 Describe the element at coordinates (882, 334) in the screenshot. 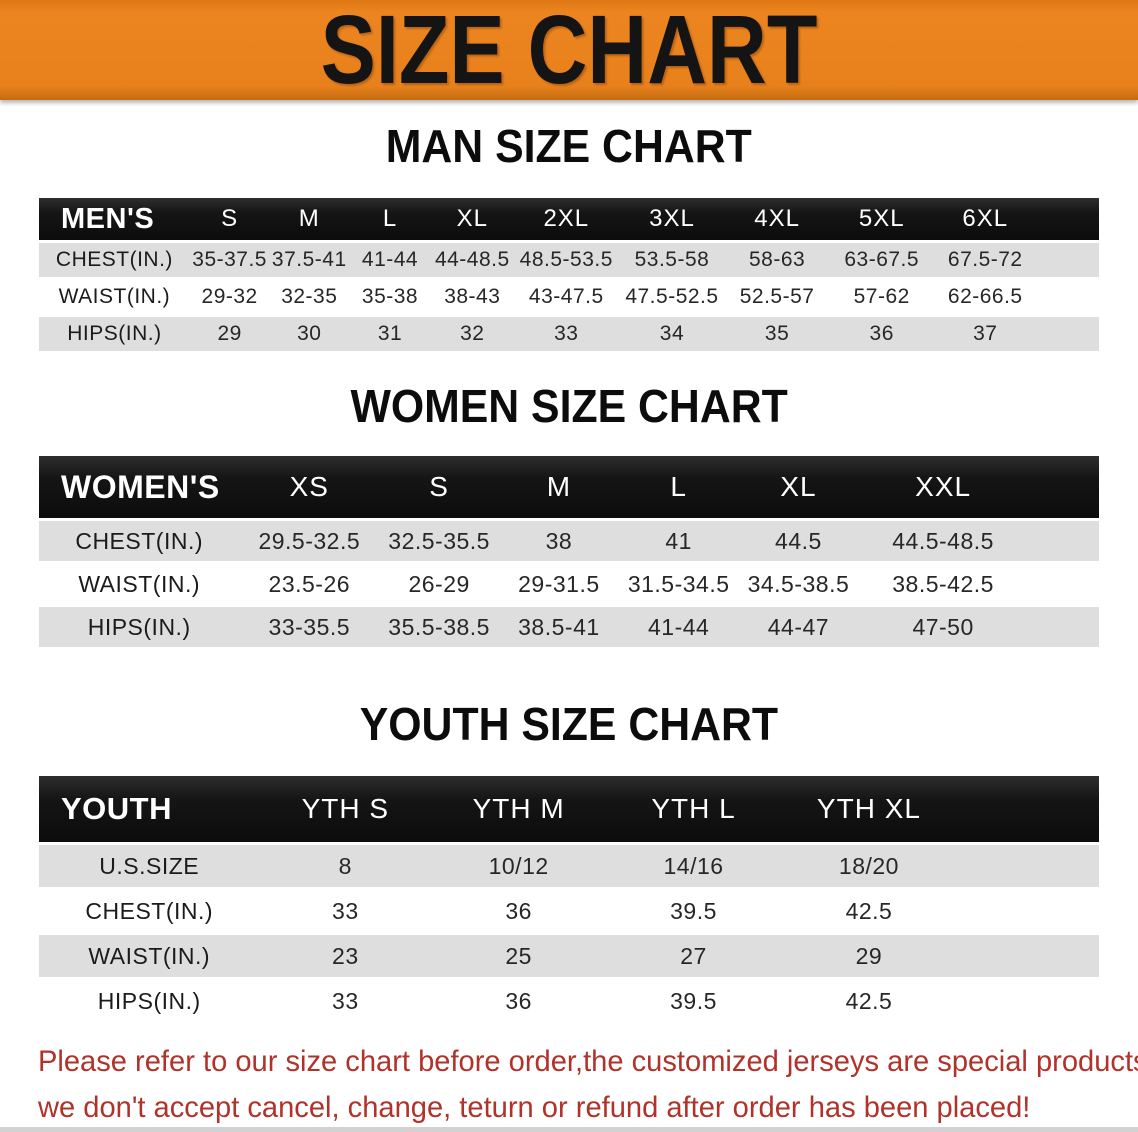

I see `size-value-cell: 36` at that location.